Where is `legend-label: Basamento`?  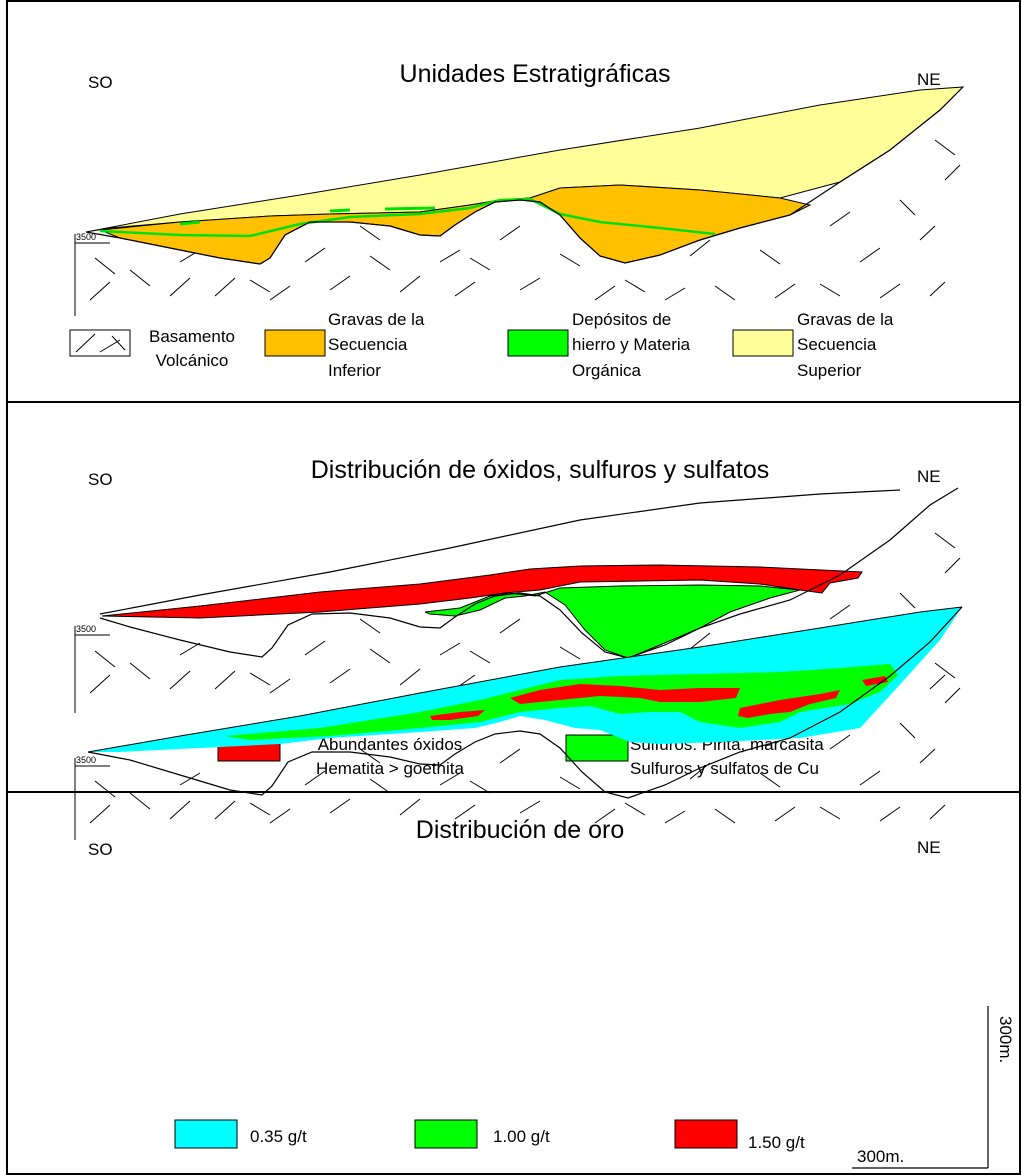 legend-label: Basamento is located at coordinates (192, 336).